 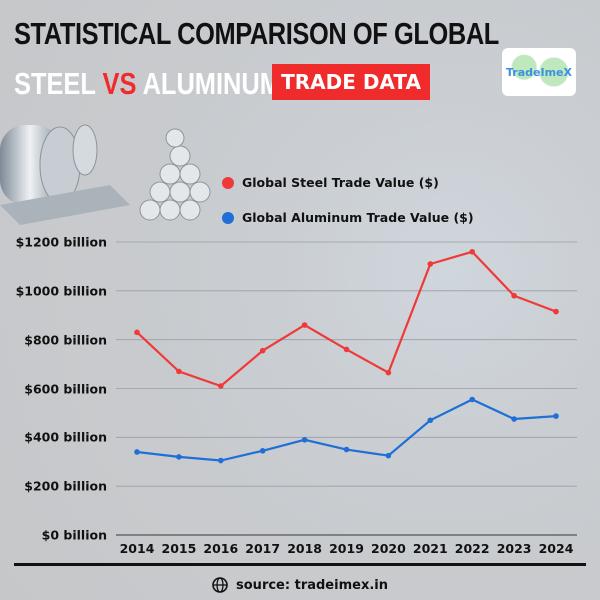 I want to click on source-text: source: tradeimex.in, so click(x=312, y=585).